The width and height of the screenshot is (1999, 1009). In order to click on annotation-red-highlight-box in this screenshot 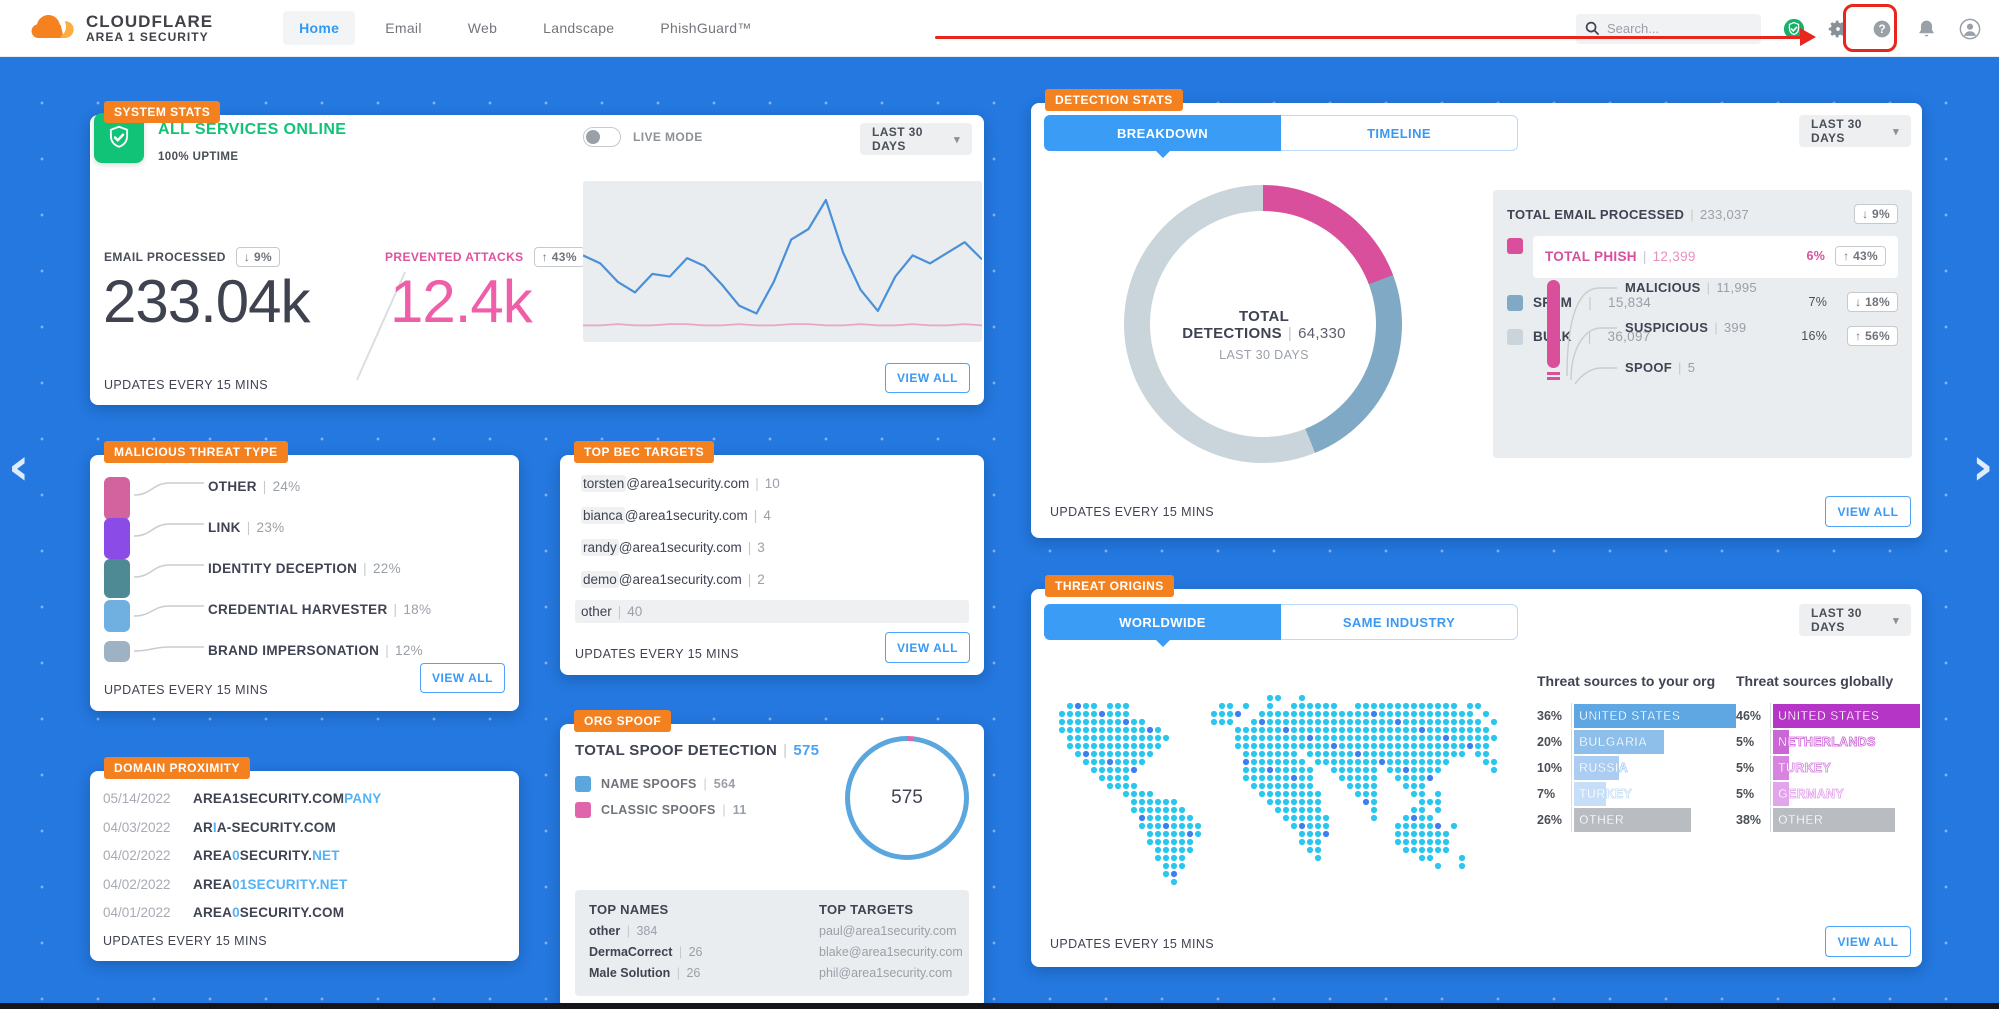, I will do `click(1870, 28)`.